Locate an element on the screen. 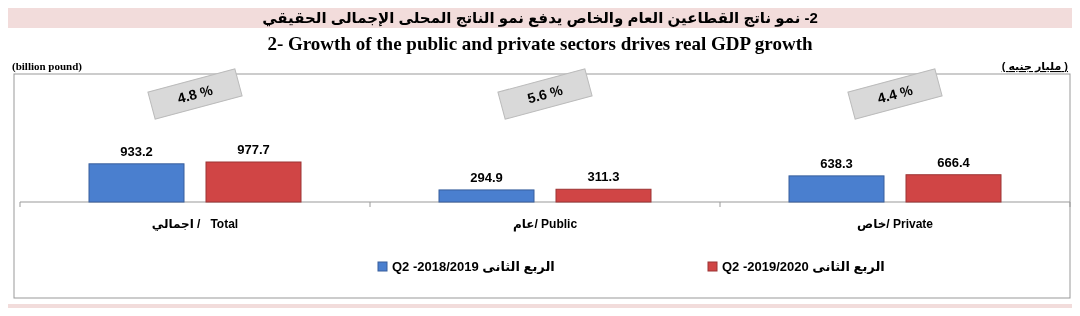  text: 4.8 % is located at coordinates (195, 94).